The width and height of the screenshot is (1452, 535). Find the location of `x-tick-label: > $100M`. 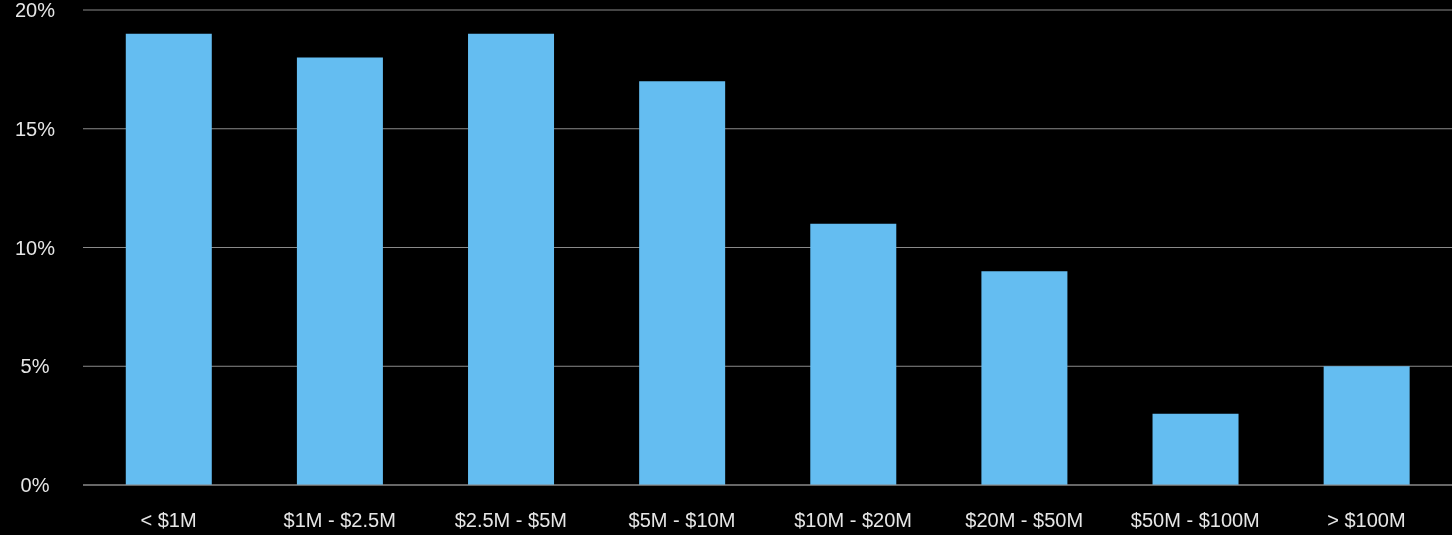

x-tick-label: > $100M is located at coordinates (1366, 520).